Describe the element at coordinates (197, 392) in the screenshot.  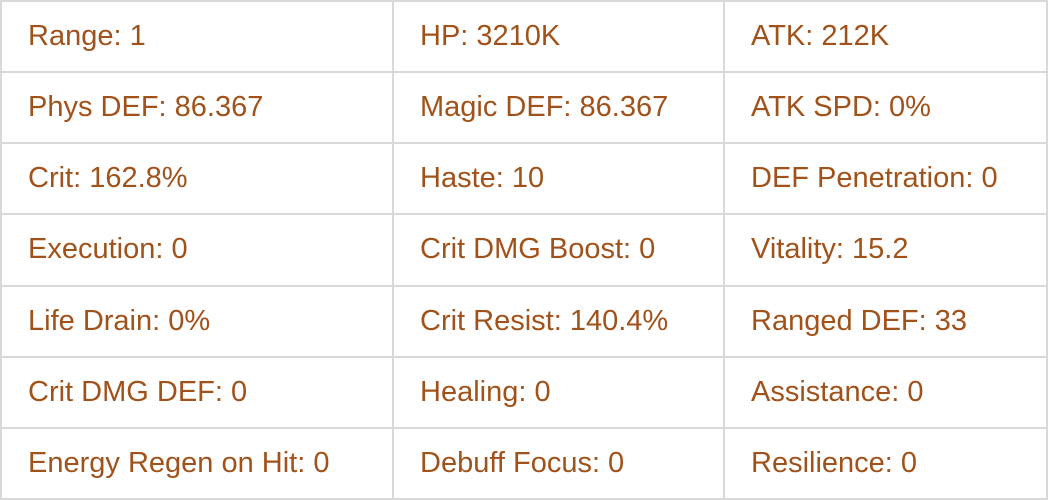
I see `stat-cell: Crit DMG DEF: 0` at that location.